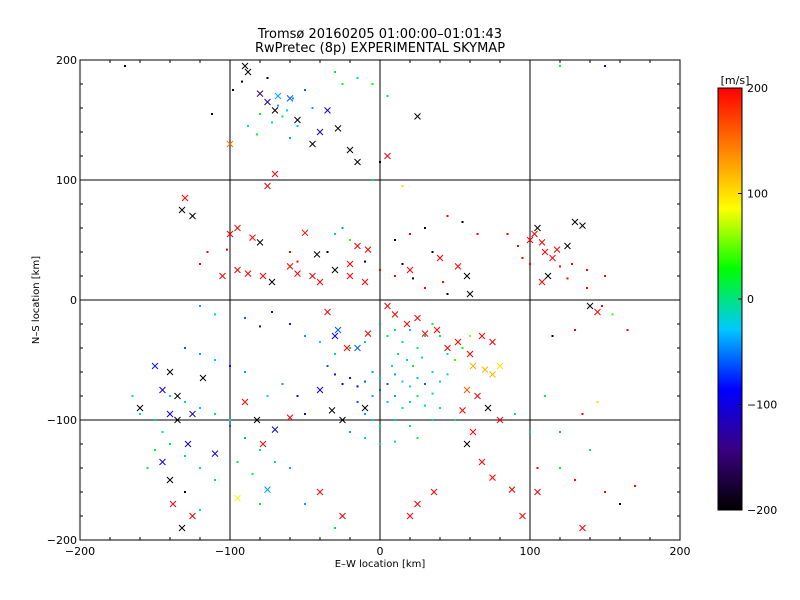  I want to click on y-axis-label: N–S location [km], so click(36, 300).